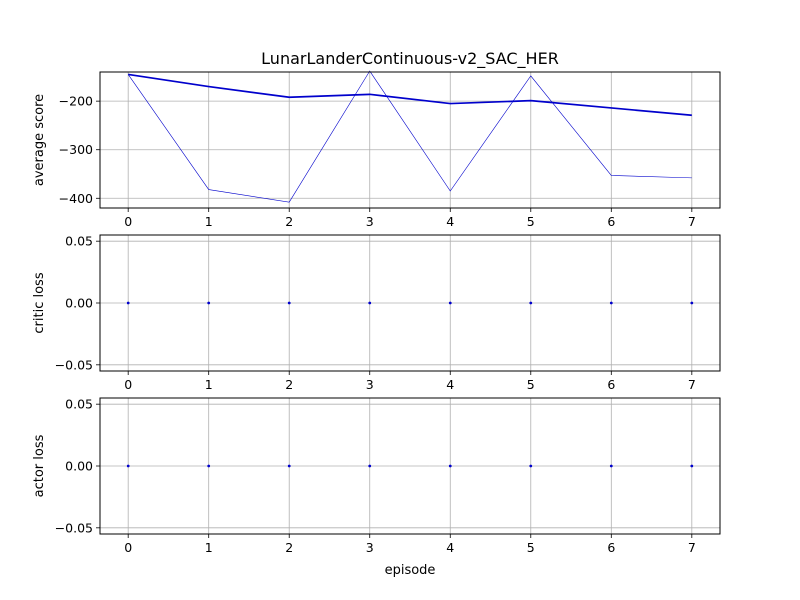 The width and height of the screenshot is (800, 600). I want to click on y-axis-label: critic loss, so click(39, 302).